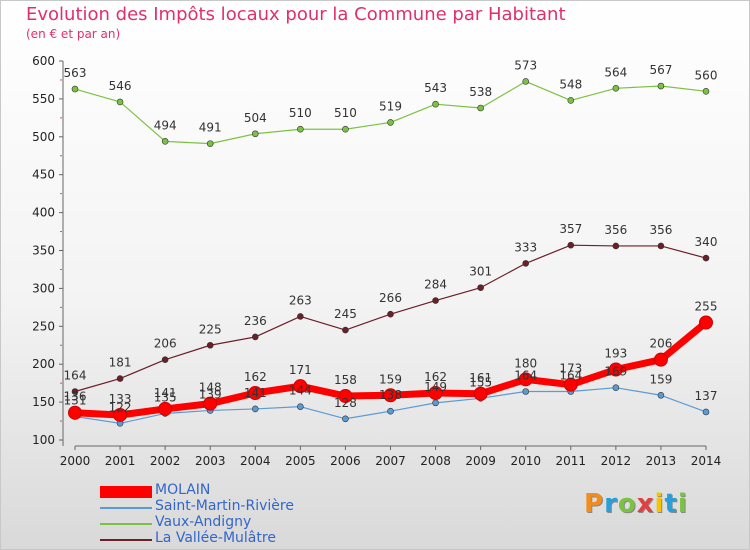 The height and width of the screenshot is (550, 750). What do you see at coordinates (43, 213) in the screenshot?
I see `y-tick-label: 400` at bounding box center [43, 213].